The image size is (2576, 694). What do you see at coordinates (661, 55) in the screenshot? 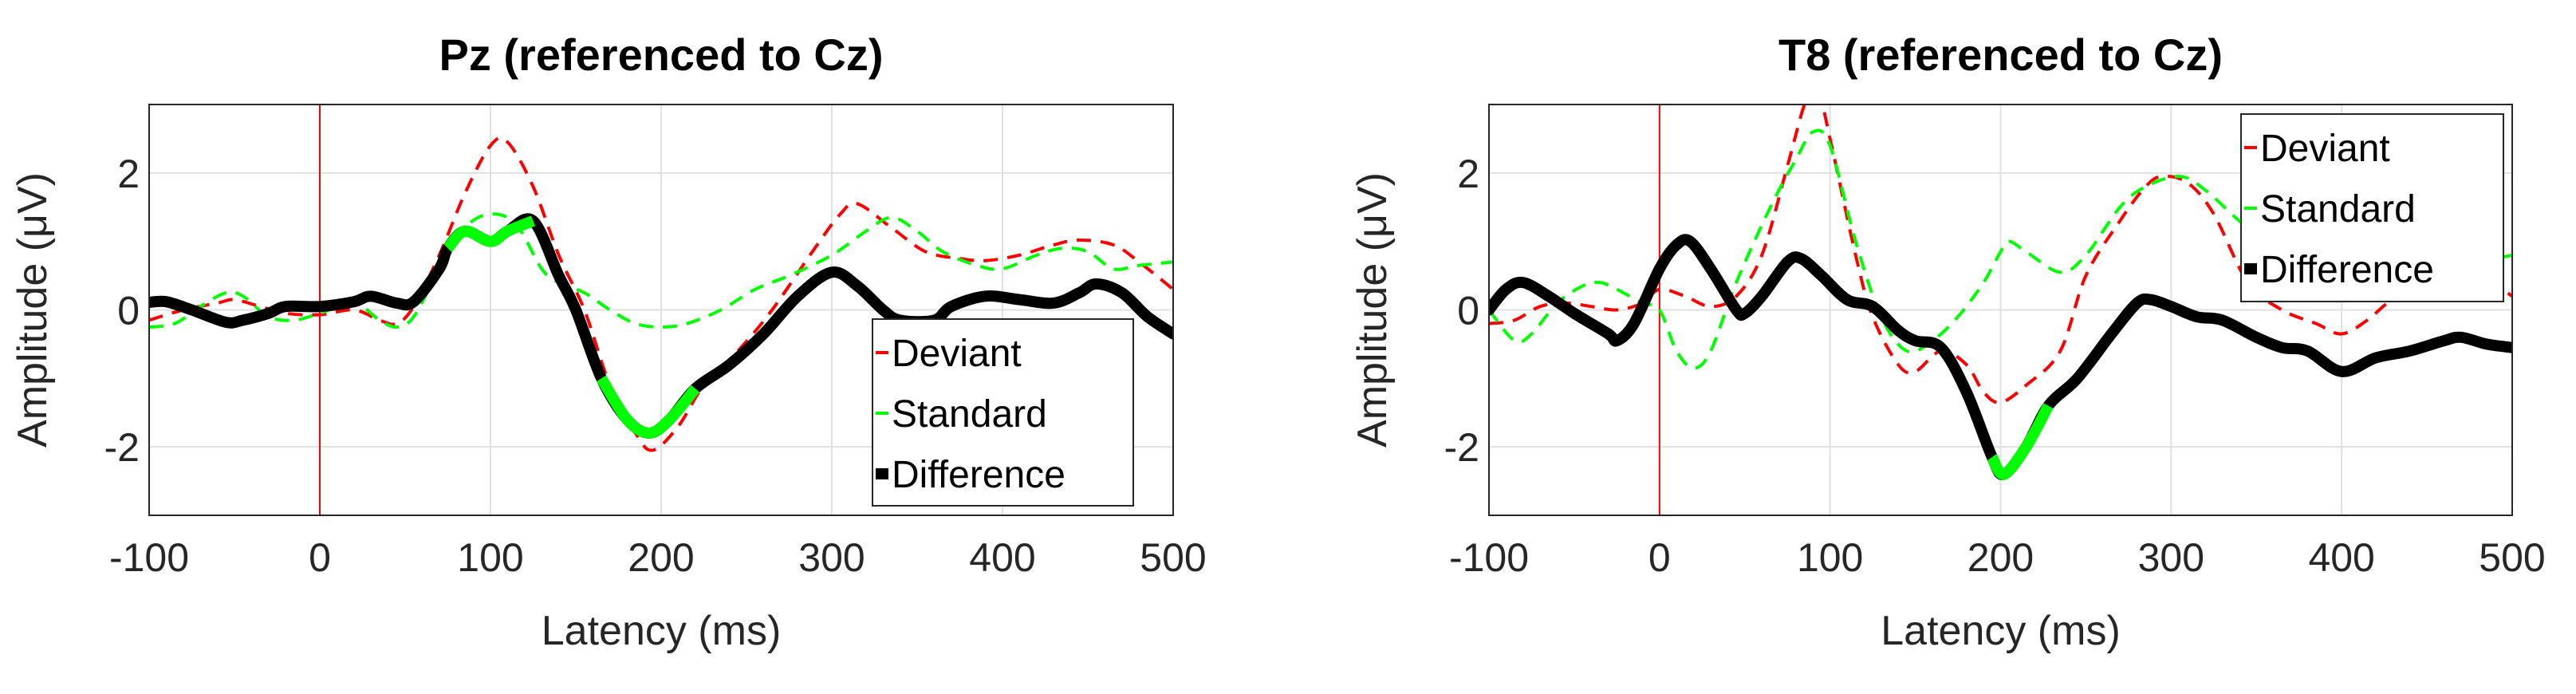
I see `chart-title: Pz (referenced to Cz)` at bounding box center [661, 55].